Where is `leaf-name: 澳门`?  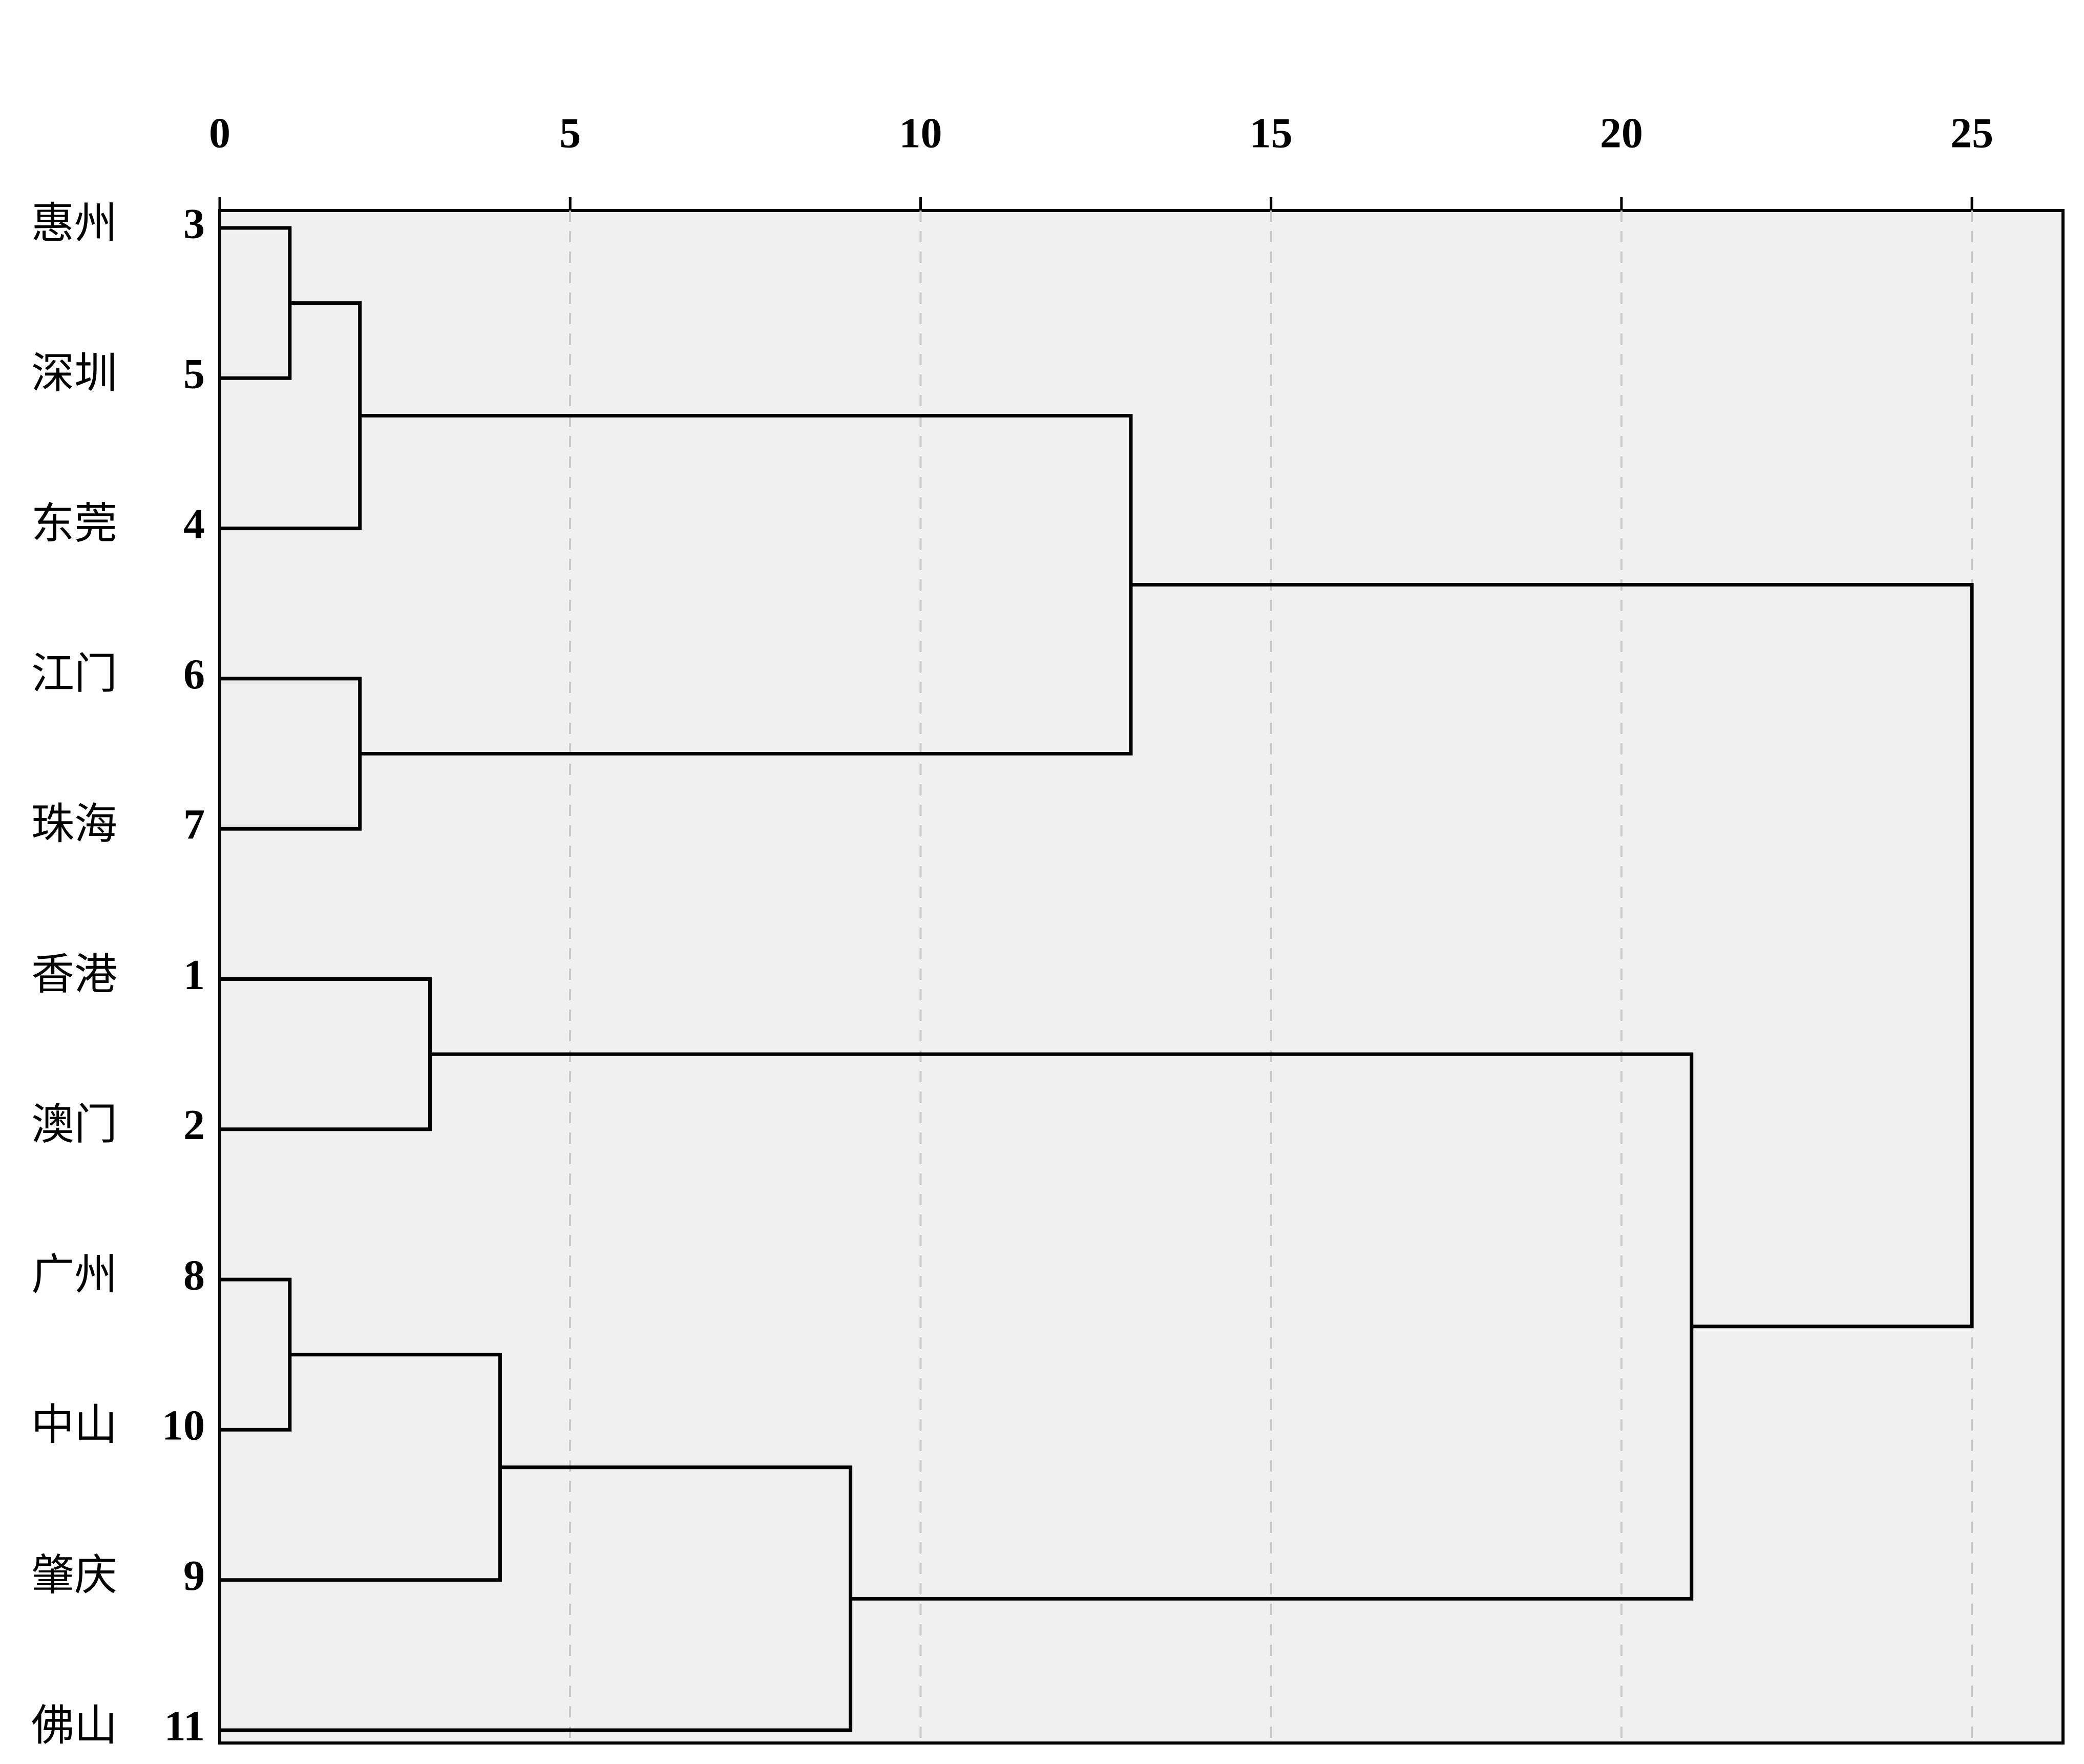 leaf-name: 澳门 is located at coordinates (74, 1125).